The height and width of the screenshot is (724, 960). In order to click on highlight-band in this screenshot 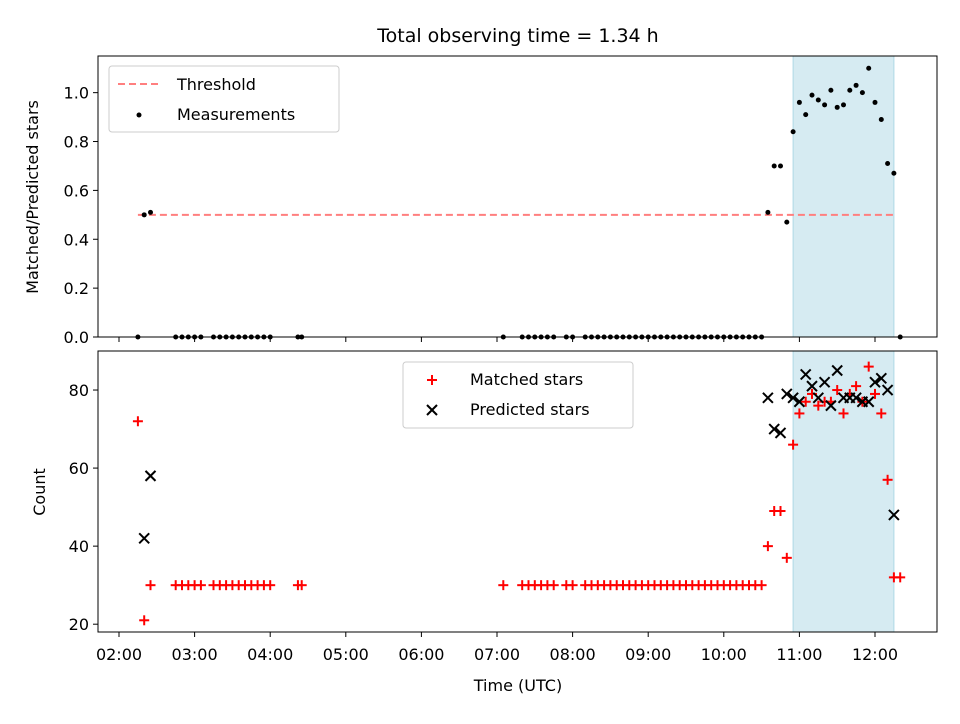, I will do `click(843, 196)`.